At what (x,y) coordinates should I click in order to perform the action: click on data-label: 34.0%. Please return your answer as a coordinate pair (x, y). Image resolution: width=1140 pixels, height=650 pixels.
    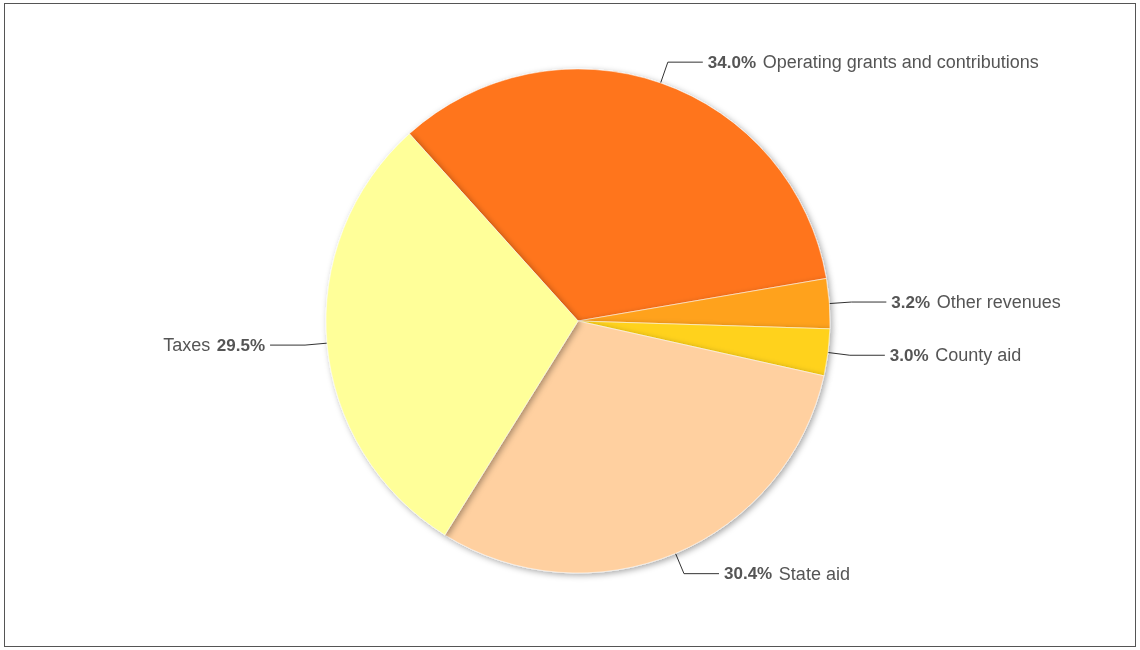
    Looking at the image, I should click on (732, 62).